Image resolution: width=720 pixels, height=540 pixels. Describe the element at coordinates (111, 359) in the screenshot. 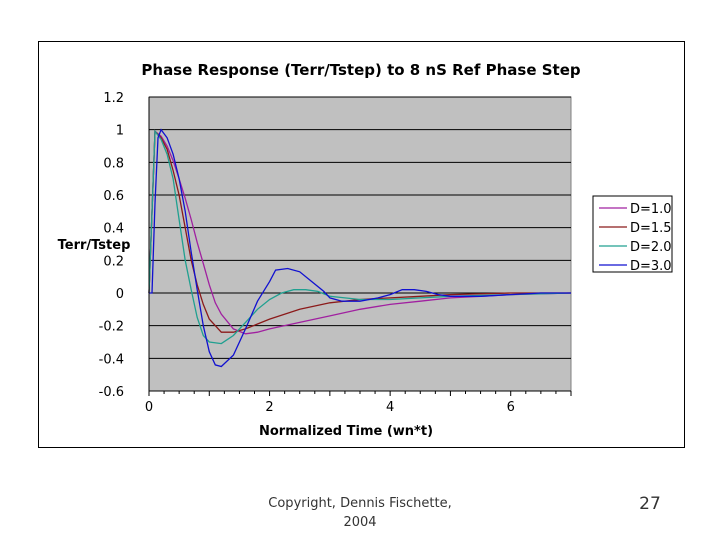

I see `y-tick-label: -0.4` at that location.